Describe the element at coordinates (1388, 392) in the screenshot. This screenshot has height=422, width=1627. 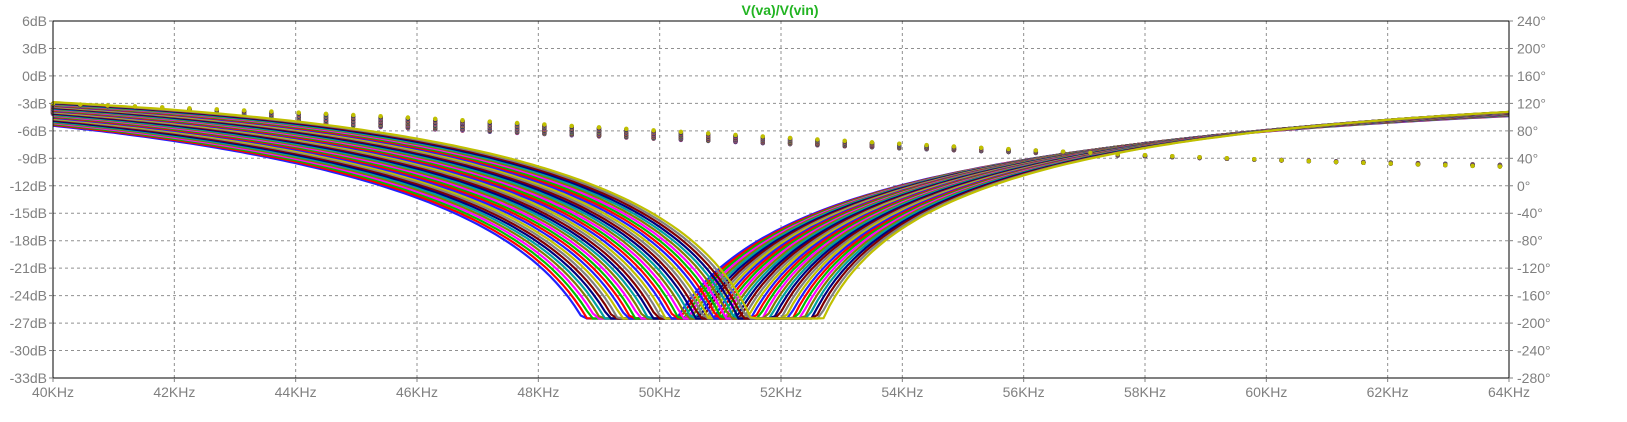
I see `x-tick-label: 62KHz` at that location.